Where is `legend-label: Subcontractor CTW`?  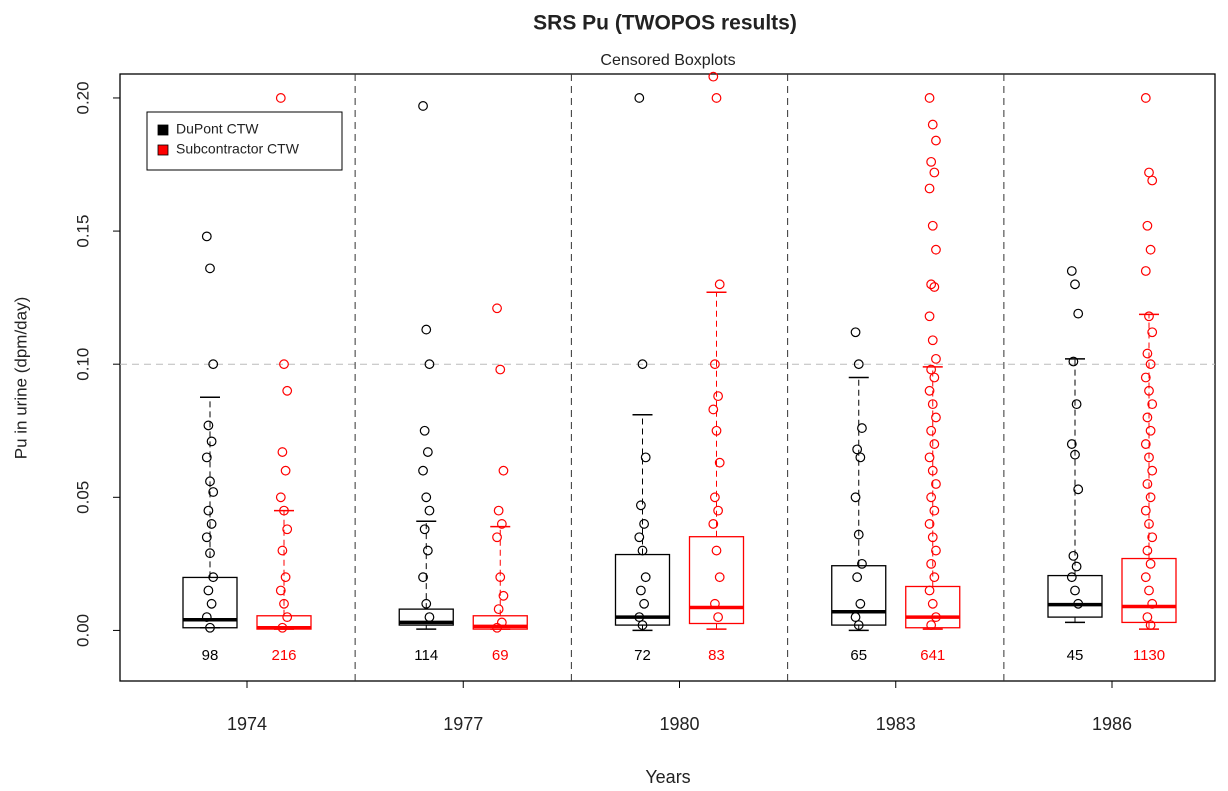
legend-label: Subcontractor CTW is located at coordinates (238, 149).